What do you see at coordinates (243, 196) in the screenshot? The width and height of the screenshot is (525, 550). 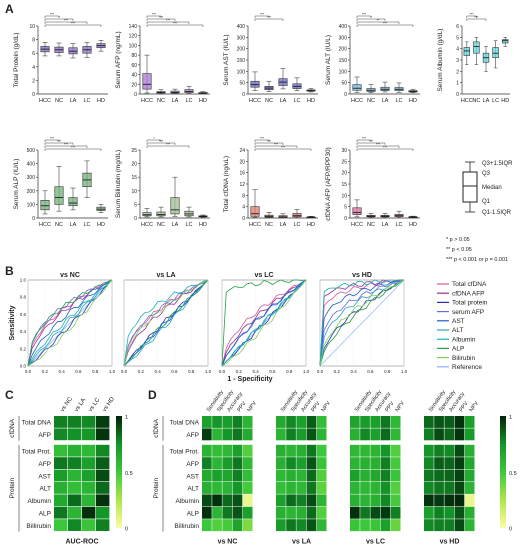 I see `boxplot-tick-label: 8` at bounding box center [243, 196].